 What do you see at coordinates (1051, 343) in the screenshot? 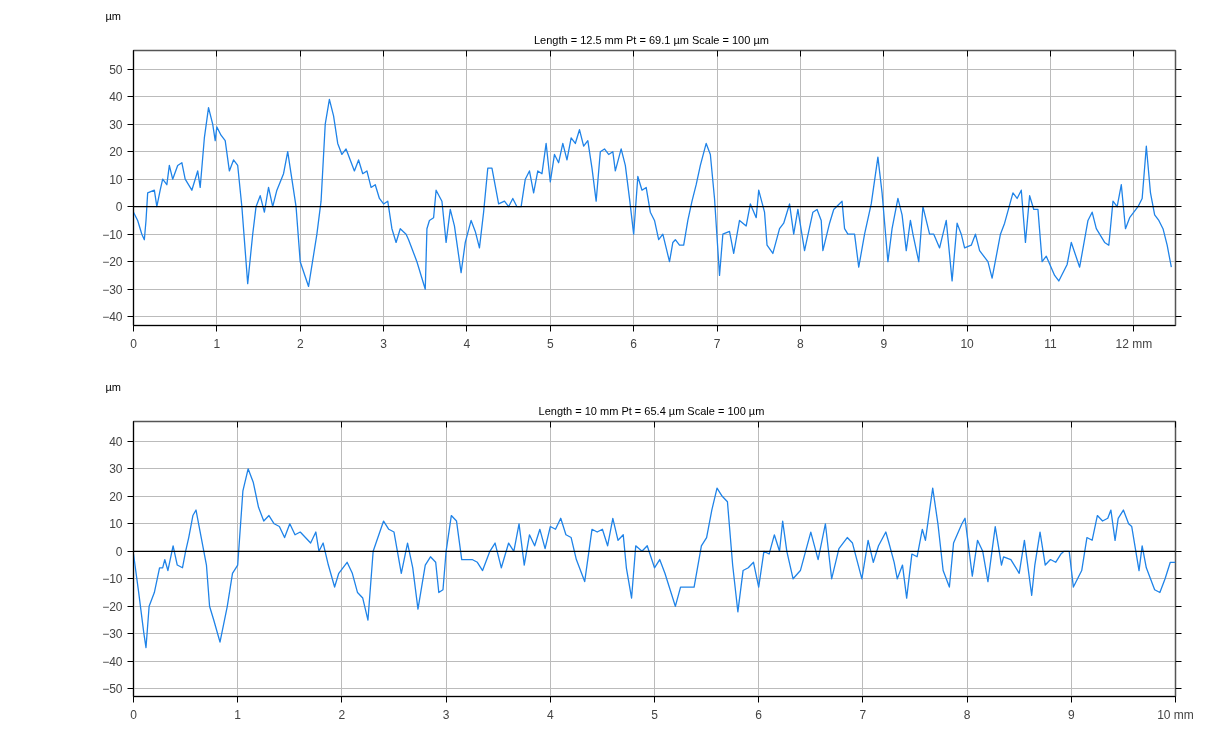
I see `x-tick-label: 11` at bounding box center [1051, 343].